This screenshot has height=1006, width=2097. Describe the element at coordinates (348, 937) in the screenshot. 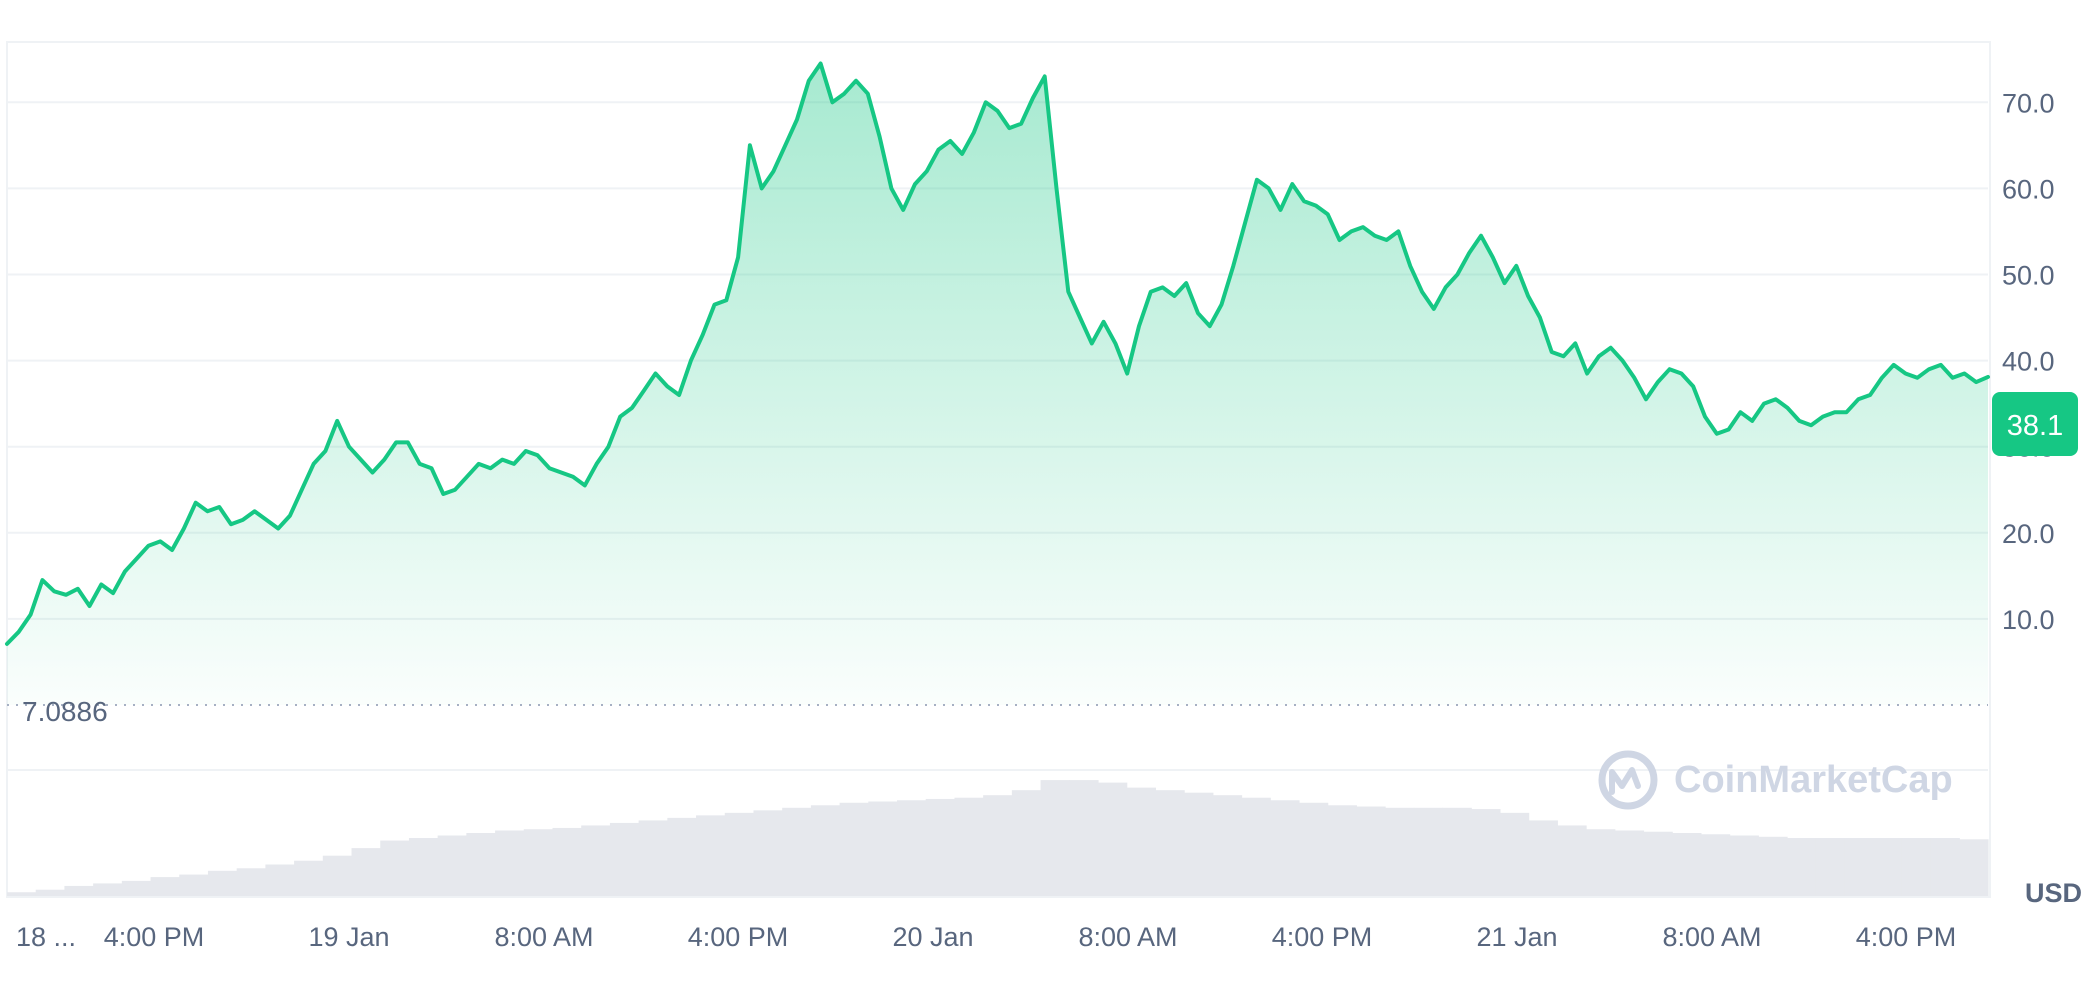

I see `x-tick-label: 19 Jan` at that location.